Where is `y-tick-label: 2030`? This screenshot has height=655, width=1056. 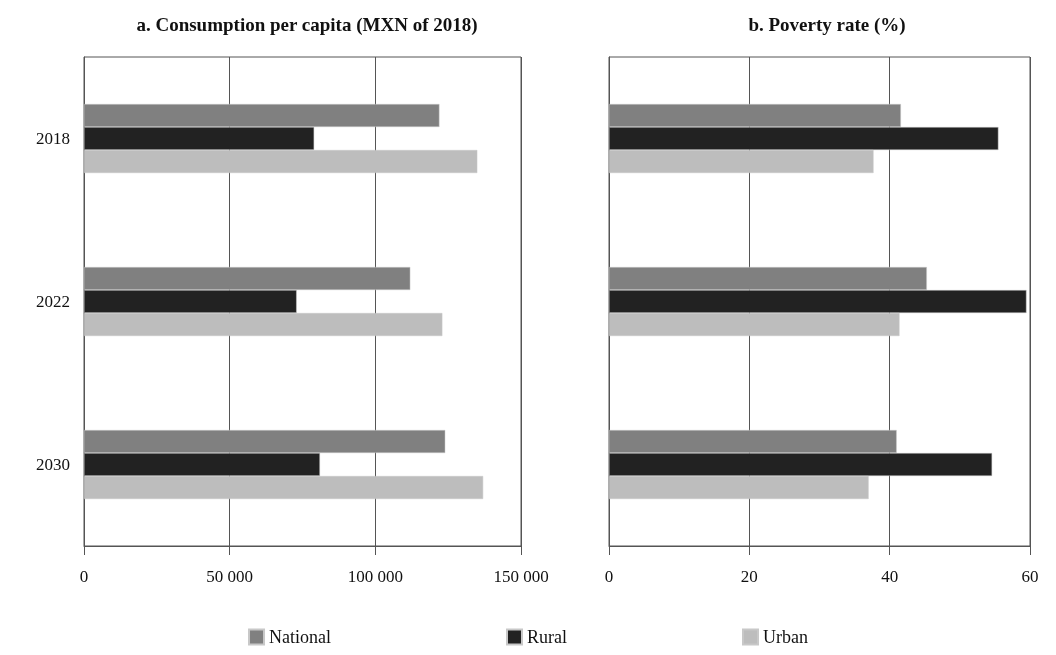
y-tick-label: 2030 is located at coordinates (53, 464).